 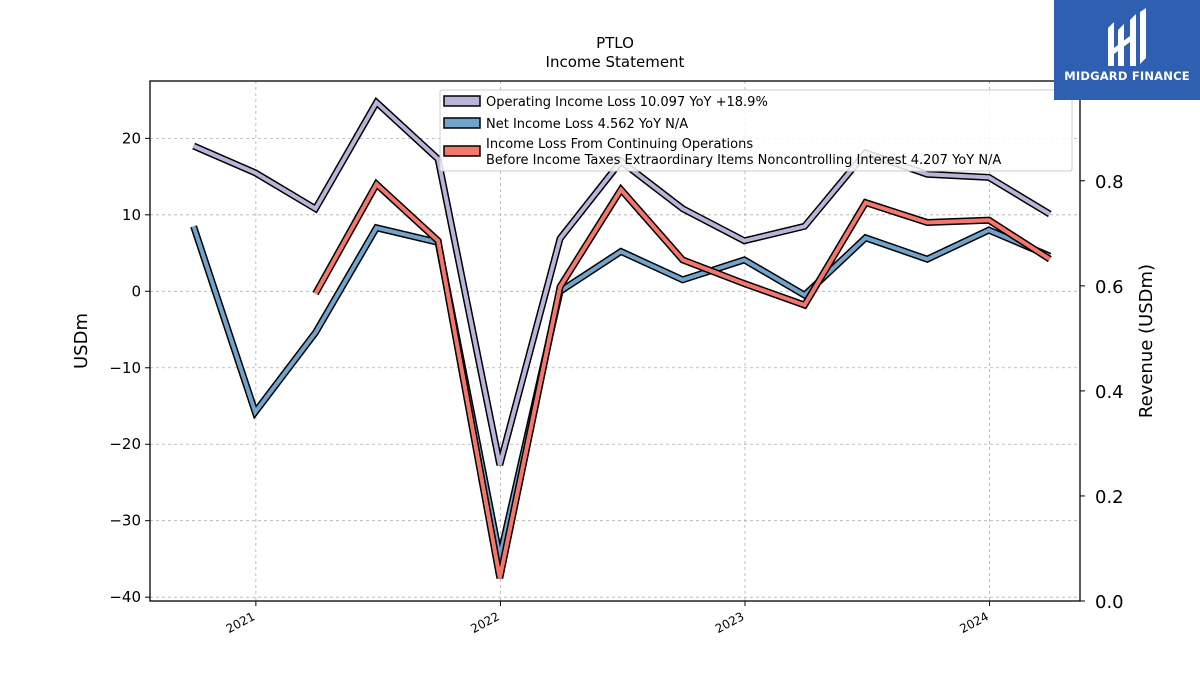 I want to click on x-tick-label: 2022, so click(x=485, y=622).